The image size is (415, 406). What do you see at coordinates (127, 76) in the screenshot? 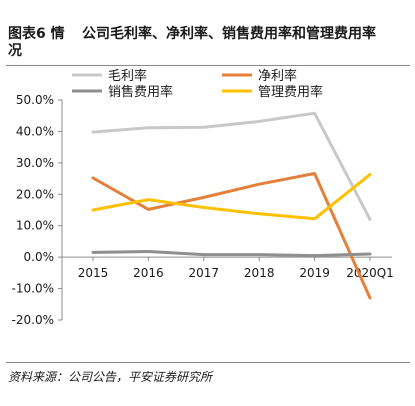
I see `legend-label: 毛利率` at bounding box center [127, 76].